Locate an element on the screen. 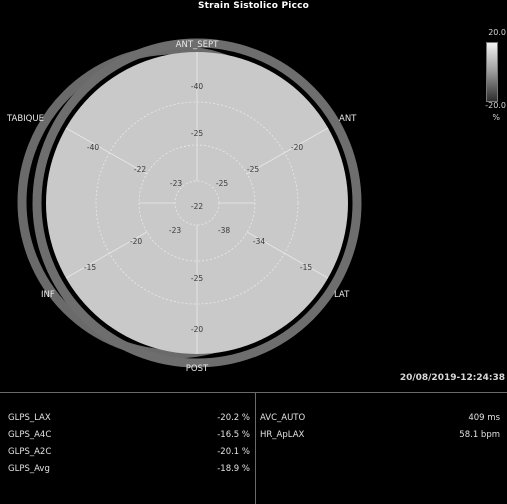 The height and width of the screenshot is (504, 507). measure-value: 409 ms is located at coordinates (484, 418).